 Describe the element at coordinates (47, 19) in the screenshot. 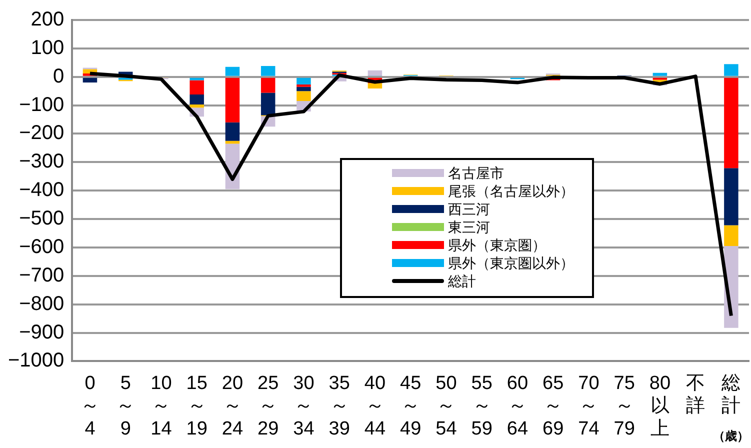

I see `y-tick-label: 200` at that location.